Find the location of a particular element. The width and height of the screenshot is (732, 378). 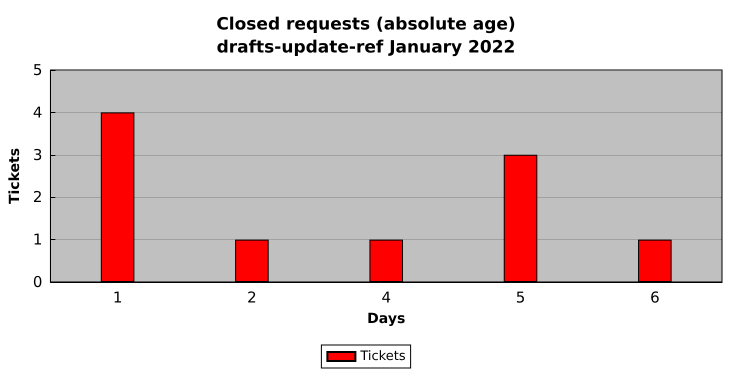

y-tick-label: 5 is located at coordinates (37, 70).